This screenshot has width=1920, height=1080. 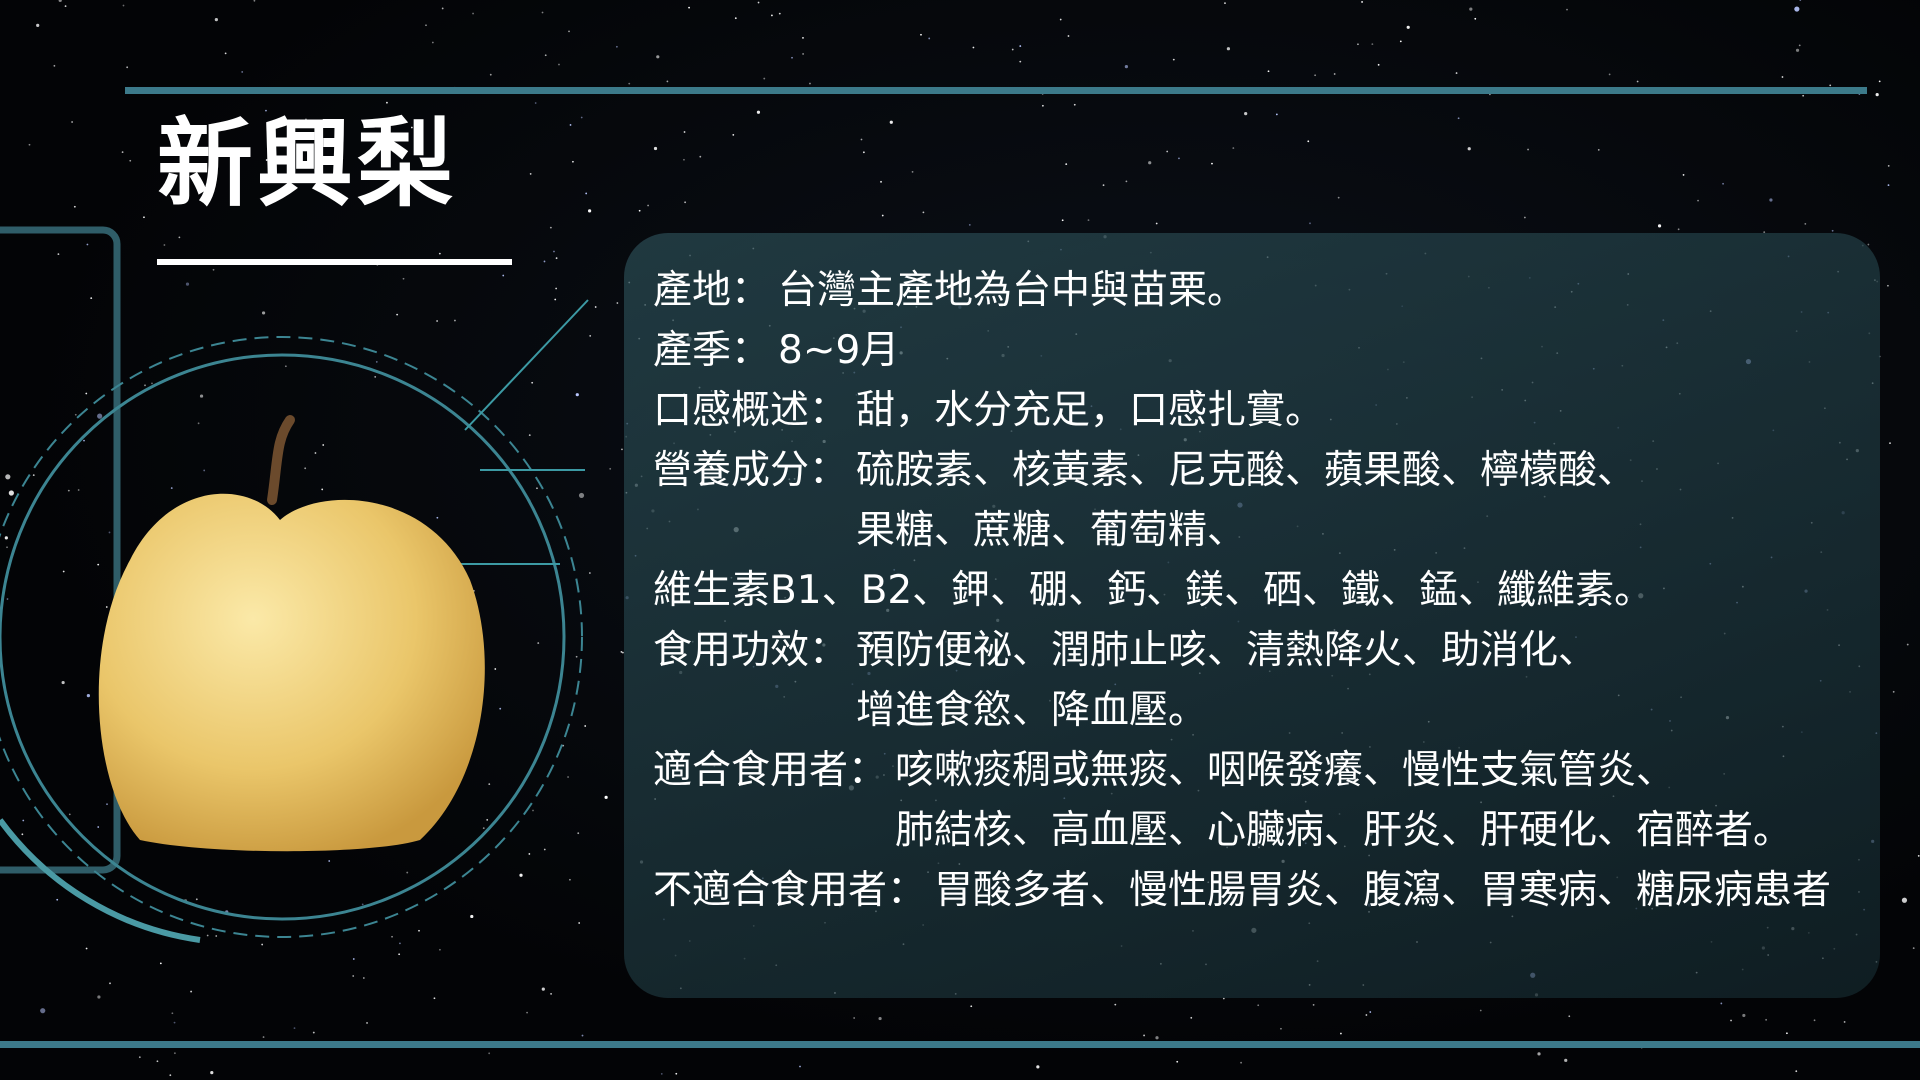 What do you see at coordinates (712, 290) in the screenshot?
I see `info-label: 產地：` at bounding box center [712, 290].